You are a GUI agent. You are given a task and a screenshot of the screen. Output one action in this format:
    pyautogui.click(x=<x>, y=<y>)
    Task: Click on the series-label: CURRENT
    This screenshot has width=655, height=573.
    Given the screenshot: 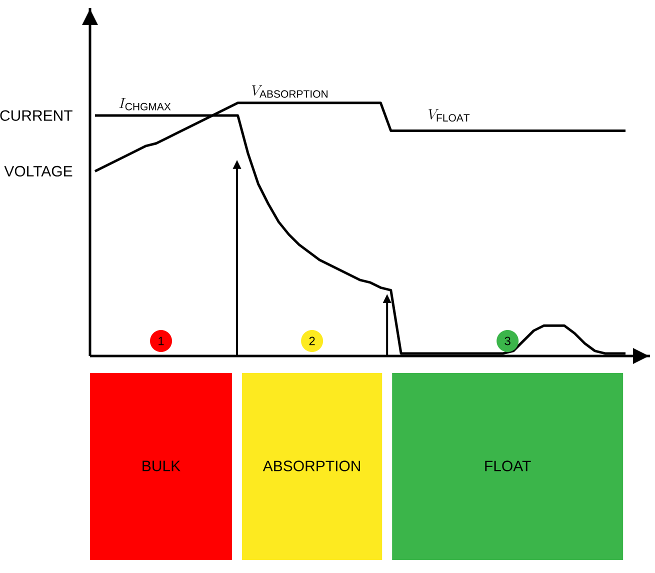 What is the action you would take?
    pyautogui.click(x=36, y=115)
    